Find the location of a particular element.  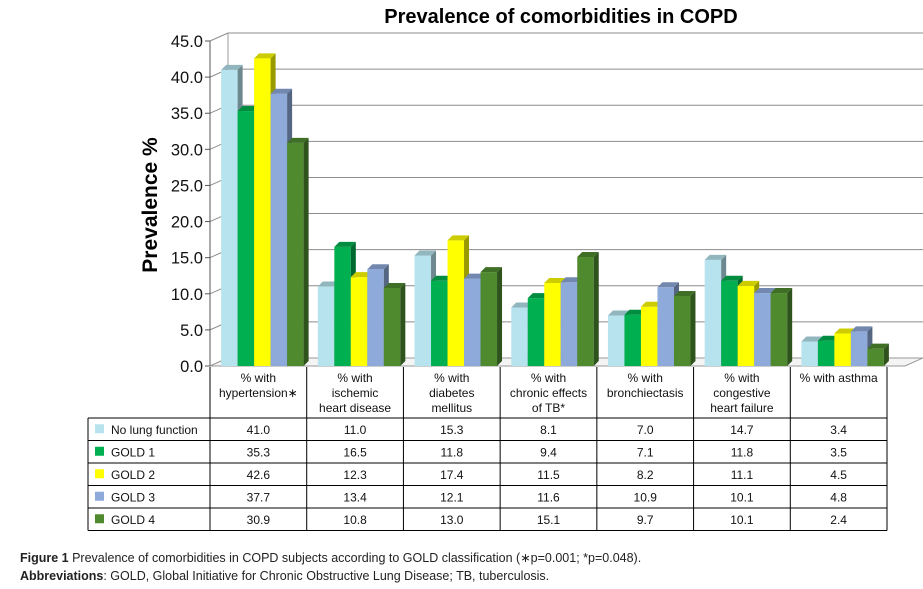

data-table-cell: 3.4 is located at coordinates (838, 430).